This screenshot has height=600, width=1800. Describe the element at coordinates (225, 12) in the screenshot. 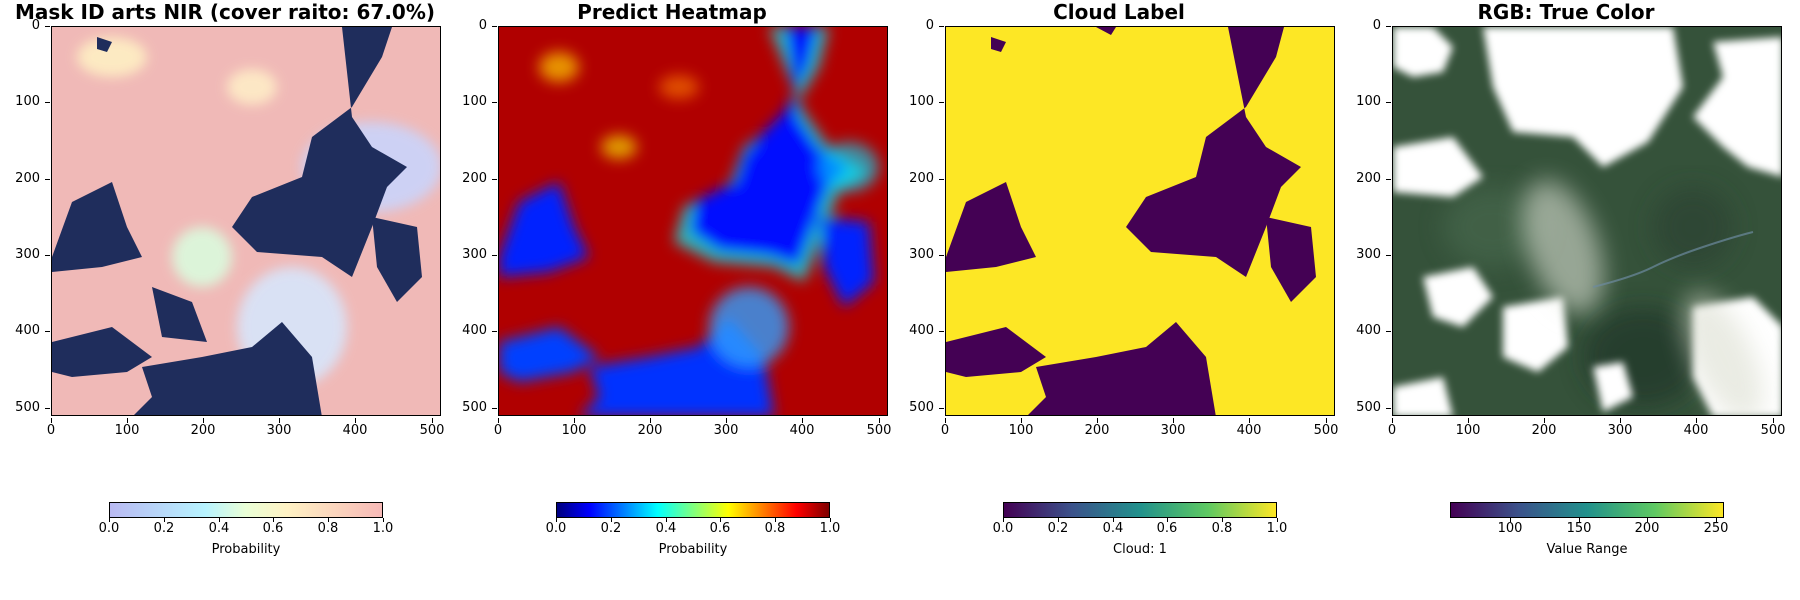

I see `panel-title: Mask ID arts NIR (cover raito: 67.0%)` at that location.